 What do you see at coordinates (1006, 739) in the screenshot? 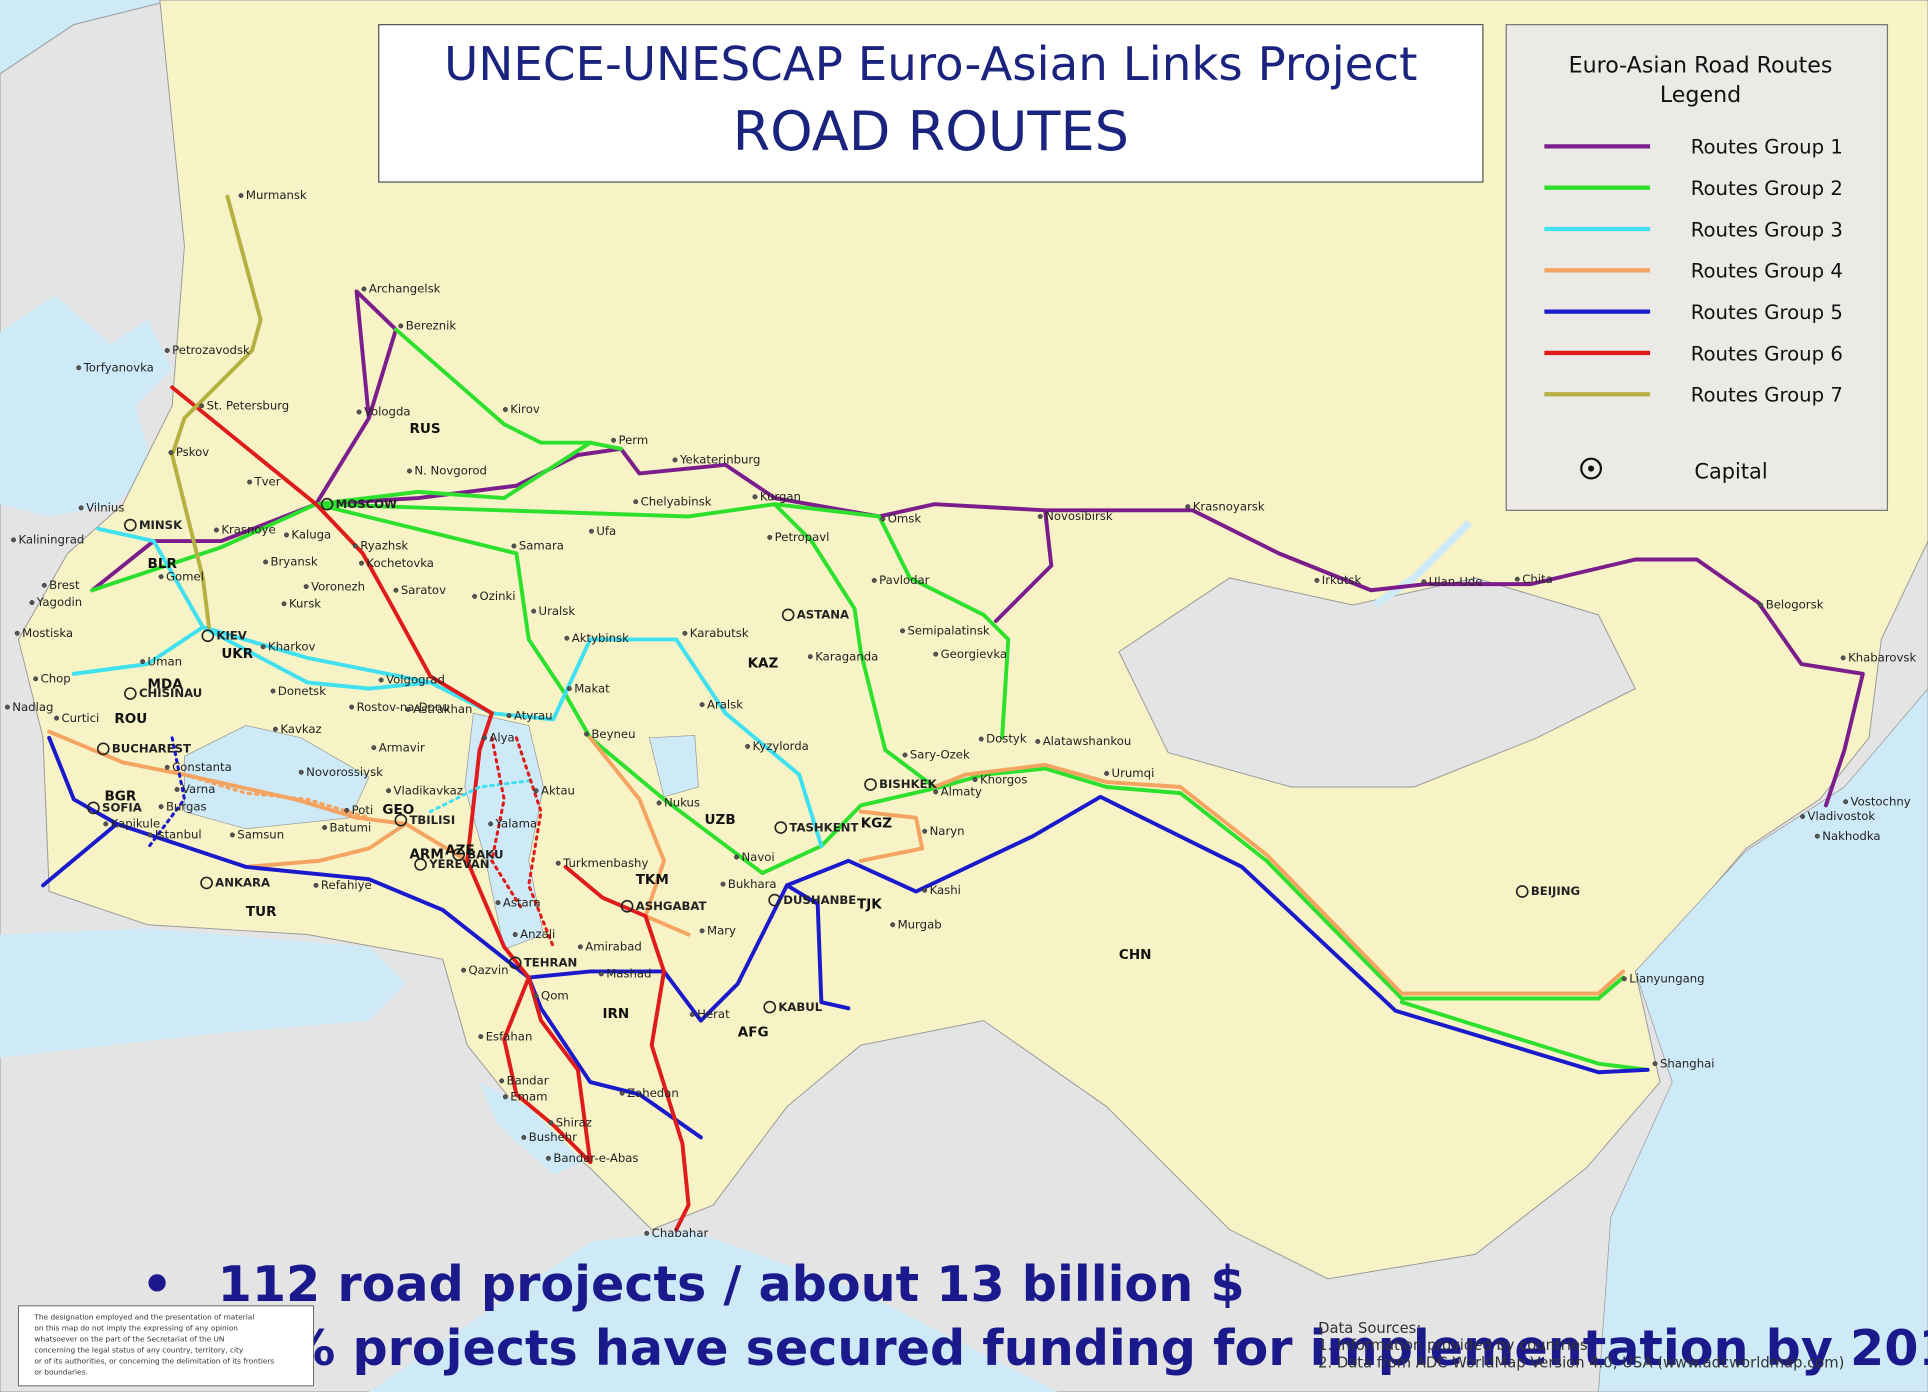
I see `place-label: Dostyk` at bounding box center [1006, 739].